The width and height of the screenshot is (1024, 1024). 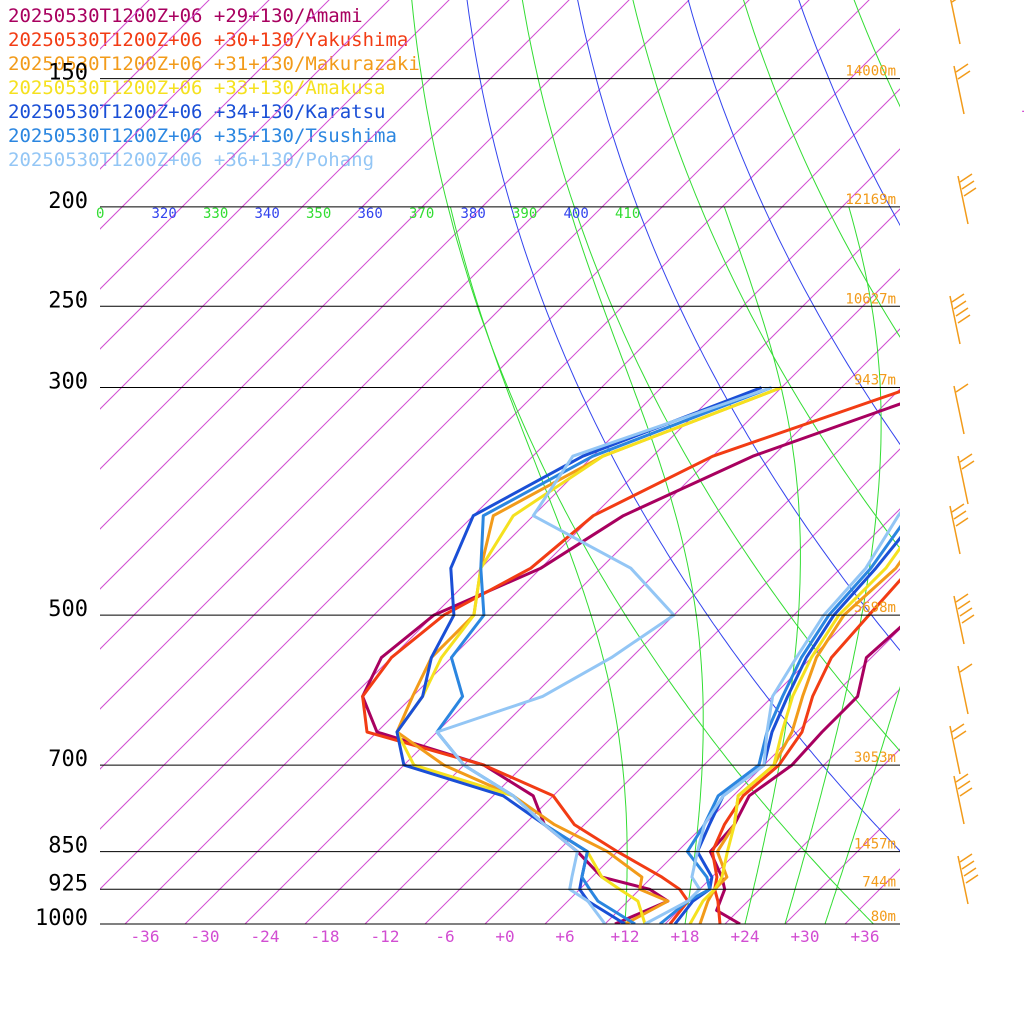 What do you see at coordinates (870, 299) in the screenshot?
I see `height-label: 10627m` at bounding box center [870, 299].